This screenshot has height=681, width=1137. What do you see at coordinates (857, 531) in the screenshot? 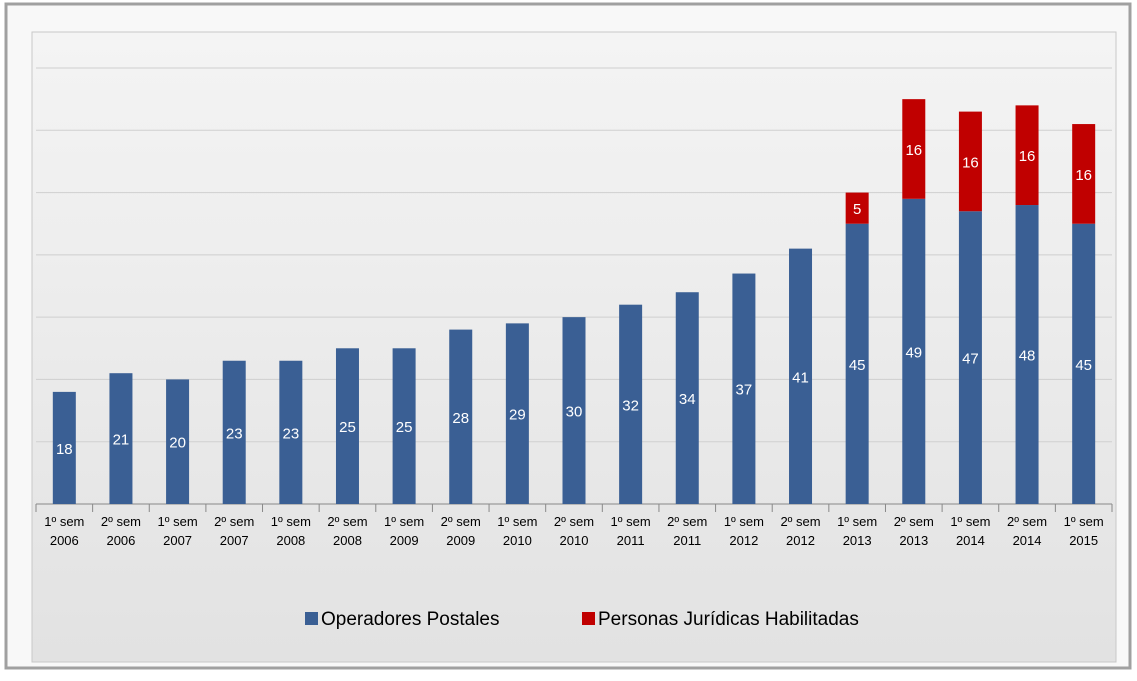
I see `x-tick-label: 1º sem 2013` at bounding box center [857, 531].